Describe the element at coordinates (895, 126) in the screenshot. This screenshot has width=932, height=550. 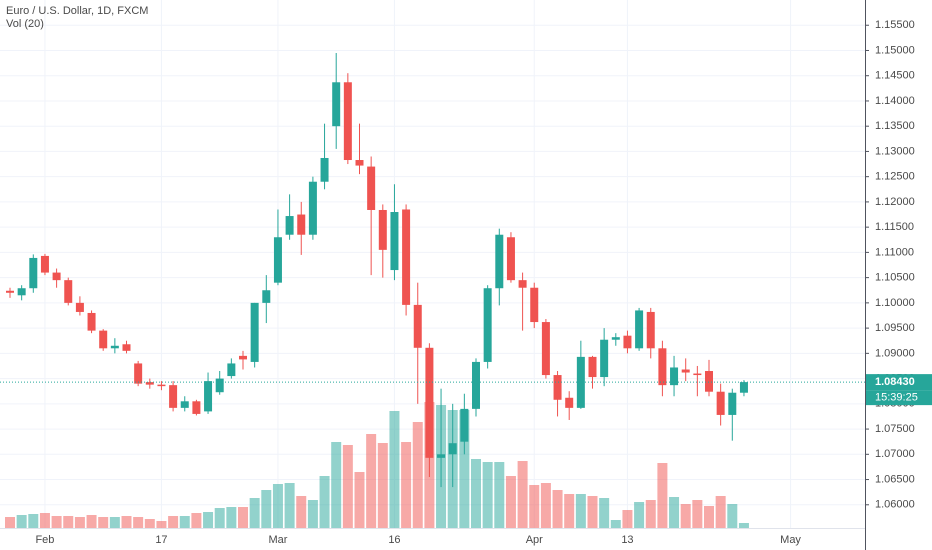
I see `y-tick-label: 1.13500` at that location.